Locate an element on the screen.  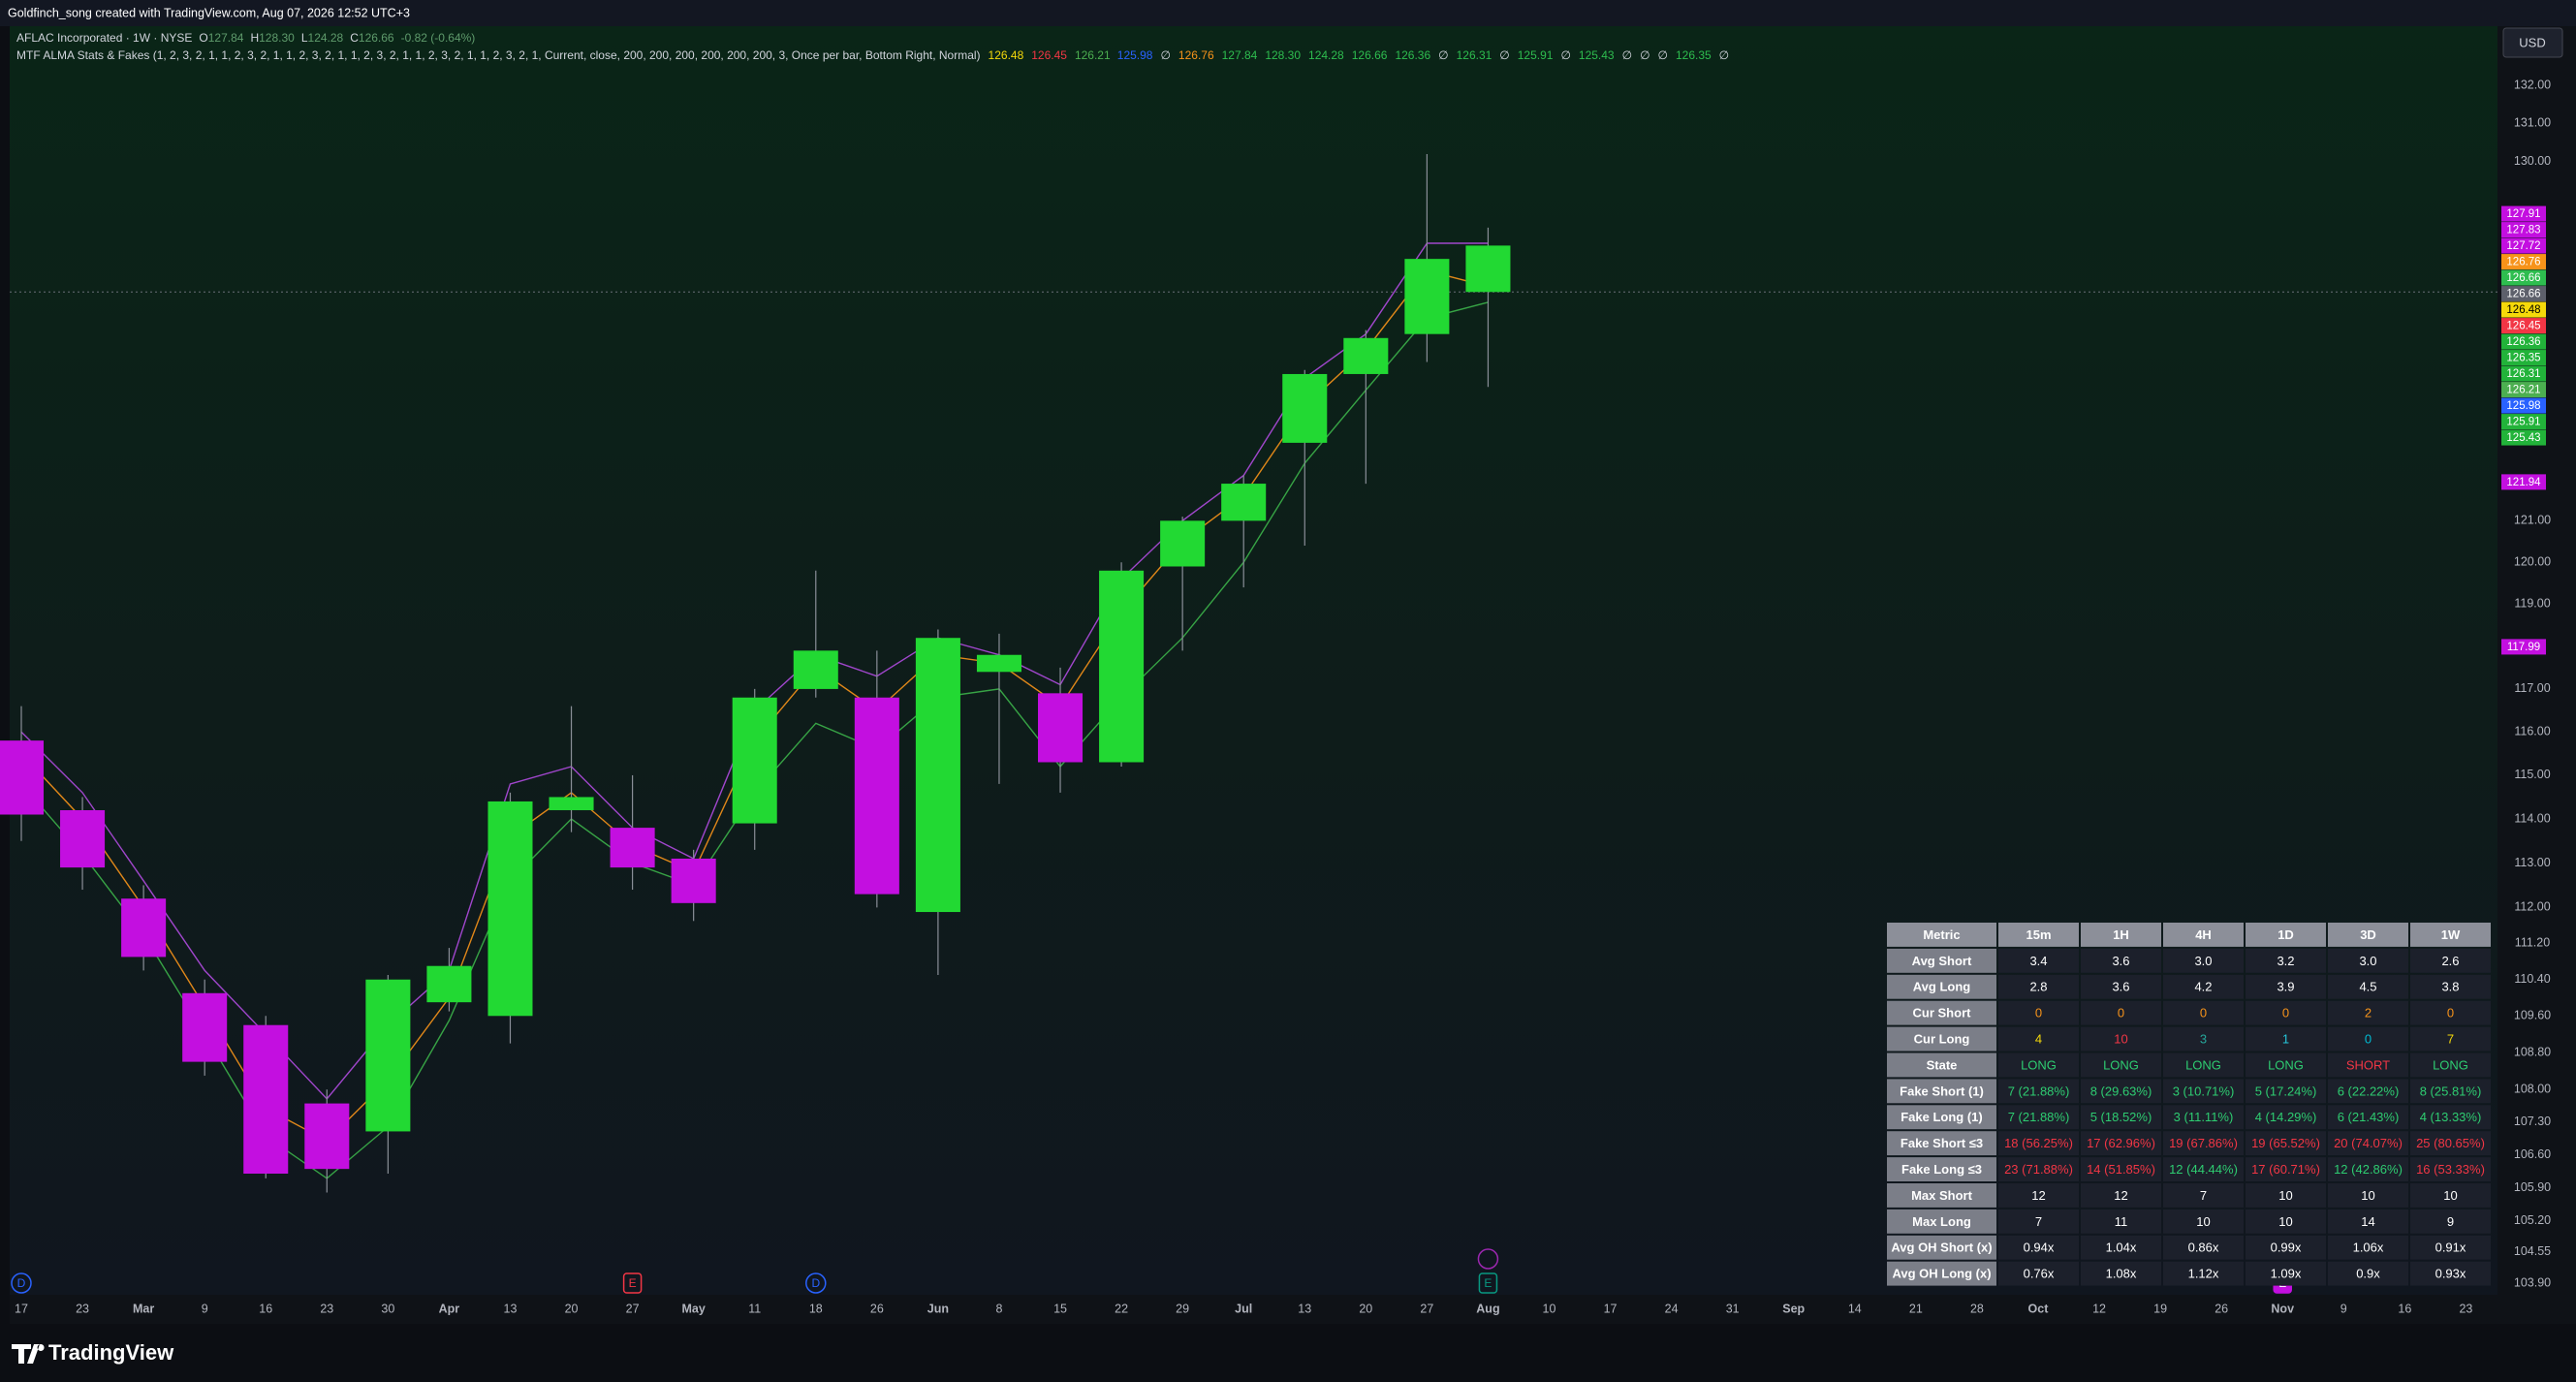
table-value: 3.9 is located at coordinates (2285, 987).